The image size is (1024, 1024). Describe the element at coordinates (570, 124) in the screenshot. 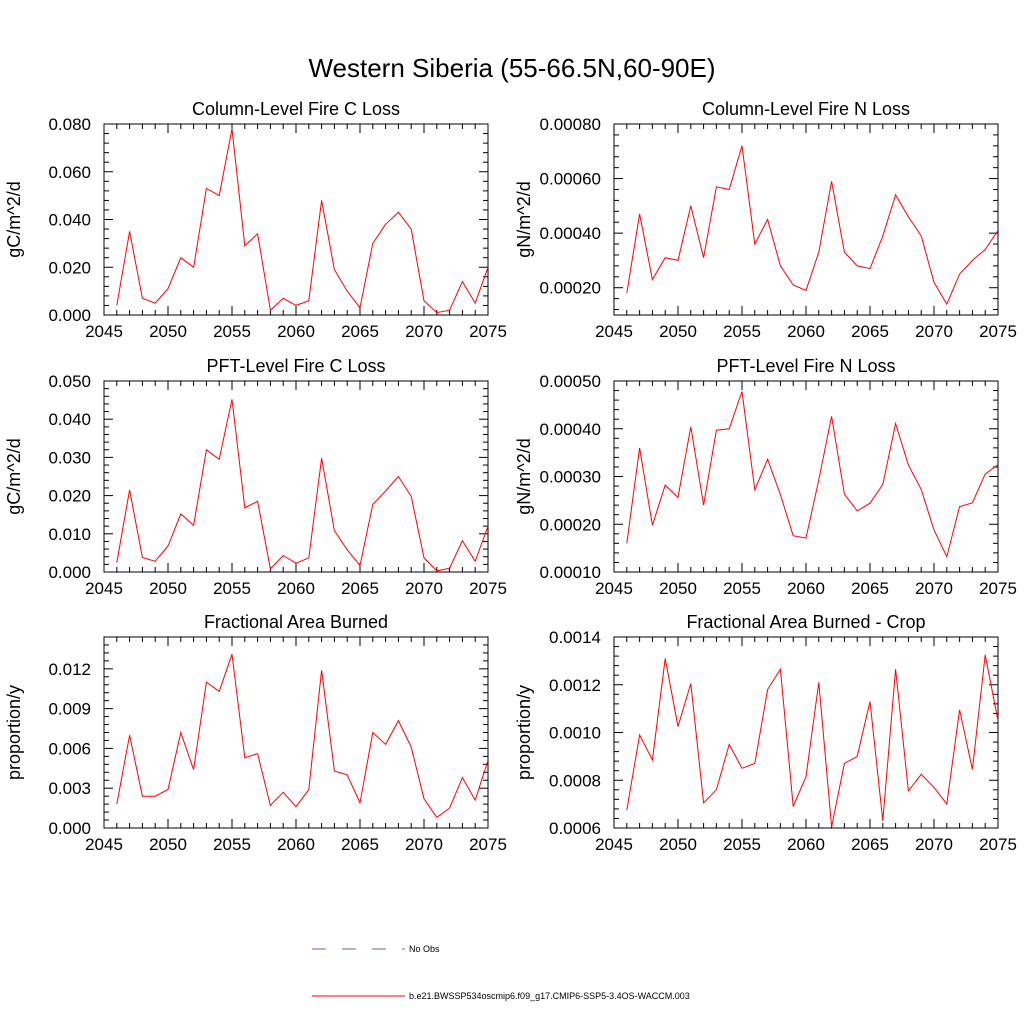

I see `y-tick-label: 0.00080` at that location.